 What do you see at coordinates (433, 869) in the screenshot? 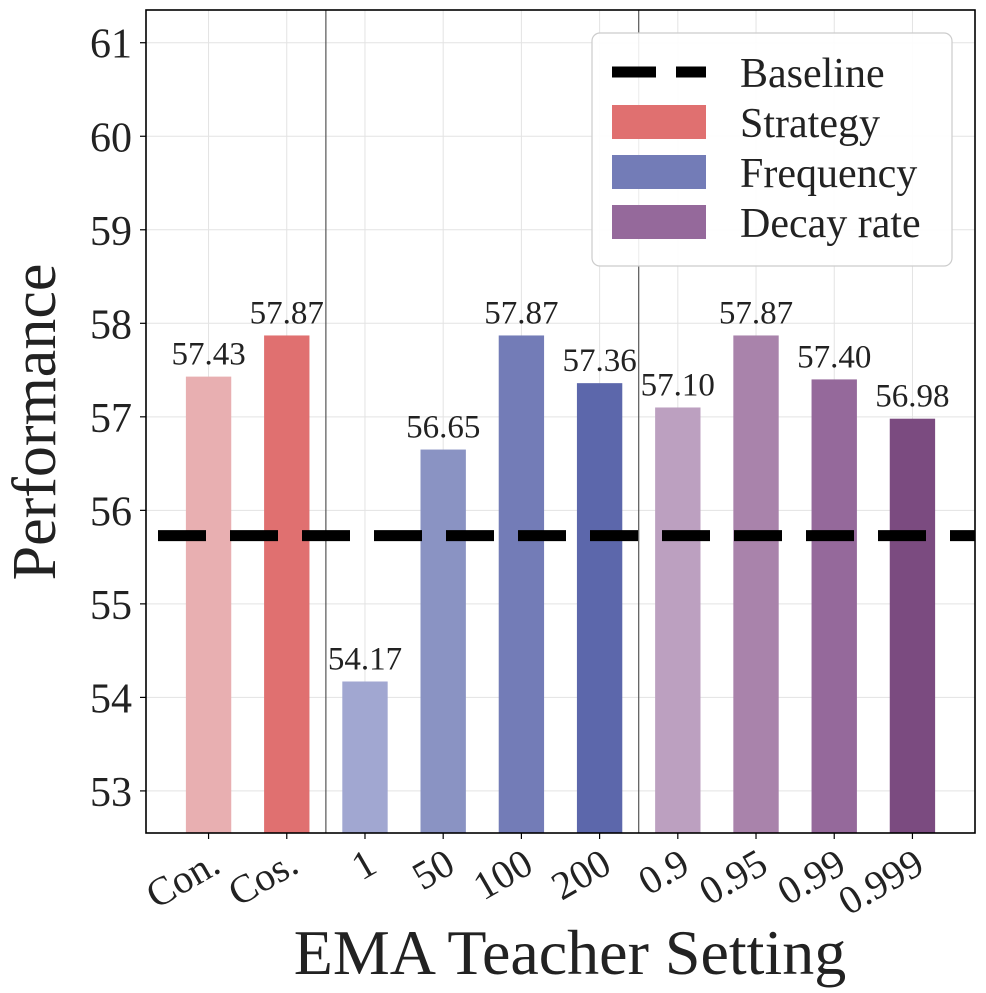
I see `x-tick-label: 50` at bounding box center [433, 869].